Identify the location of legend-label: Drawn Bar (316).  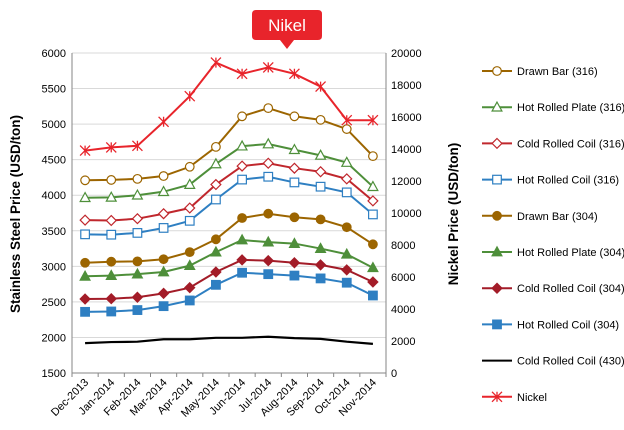
(557, 72).